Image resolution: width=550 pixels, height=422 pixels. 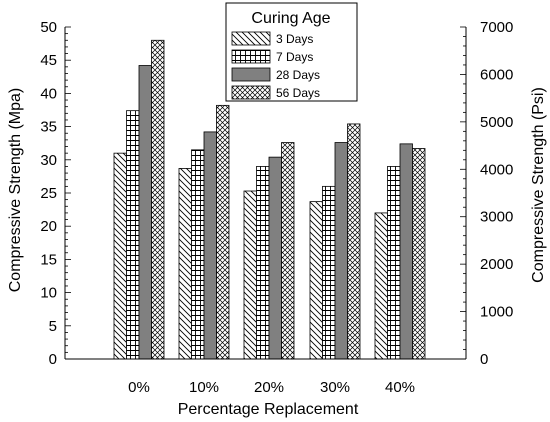 What do you see at coordinates (53, 326) in the screenshot?
I see `left-tick-label: 5` at bounding box center [53, 326].